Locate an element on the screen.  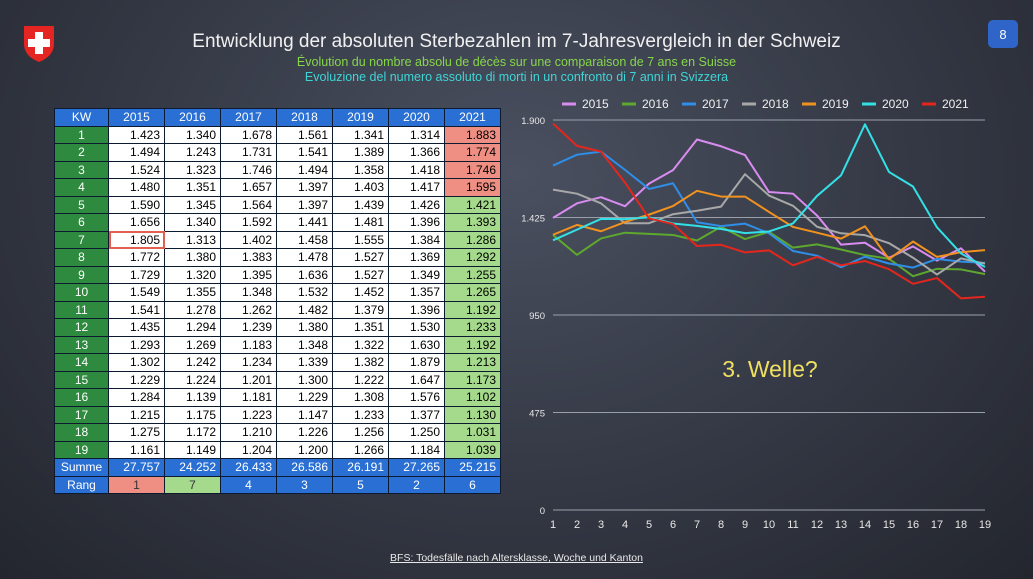
week-cell: 18 is located at coordinates (81, 432).